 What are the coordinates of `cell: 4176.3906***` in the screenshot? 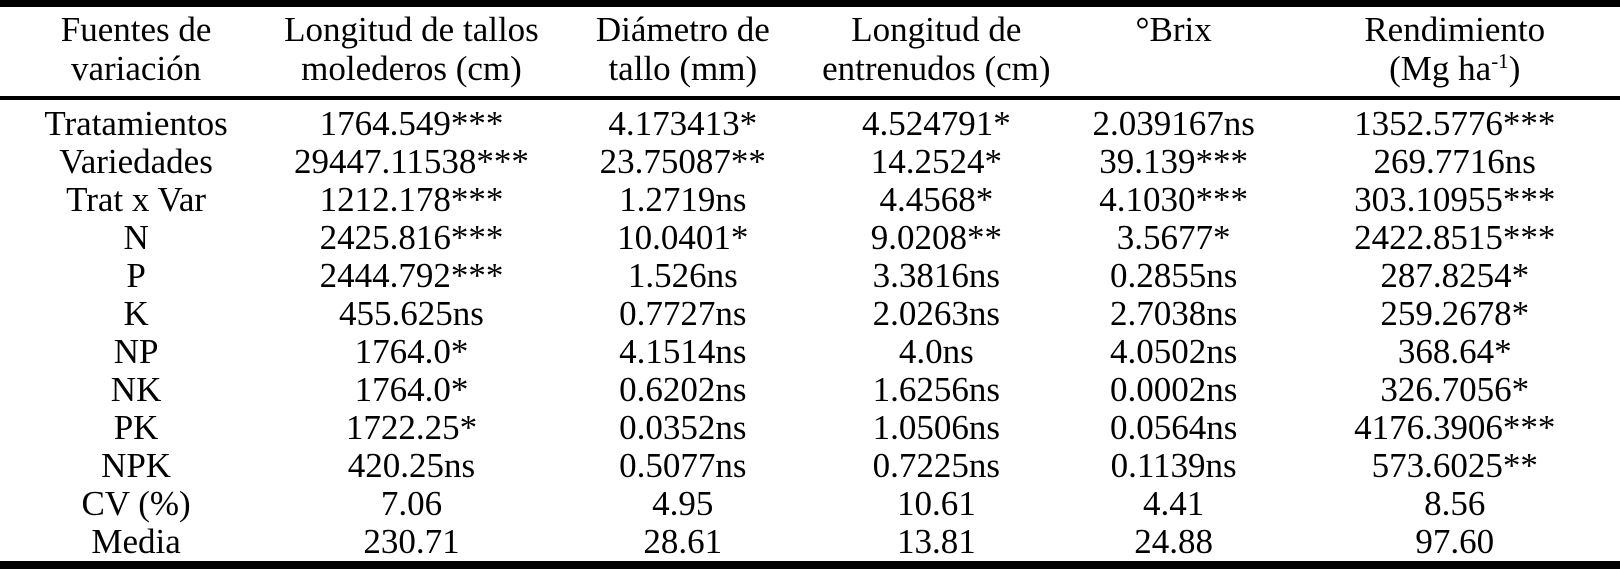 It's located at (1455, 427).